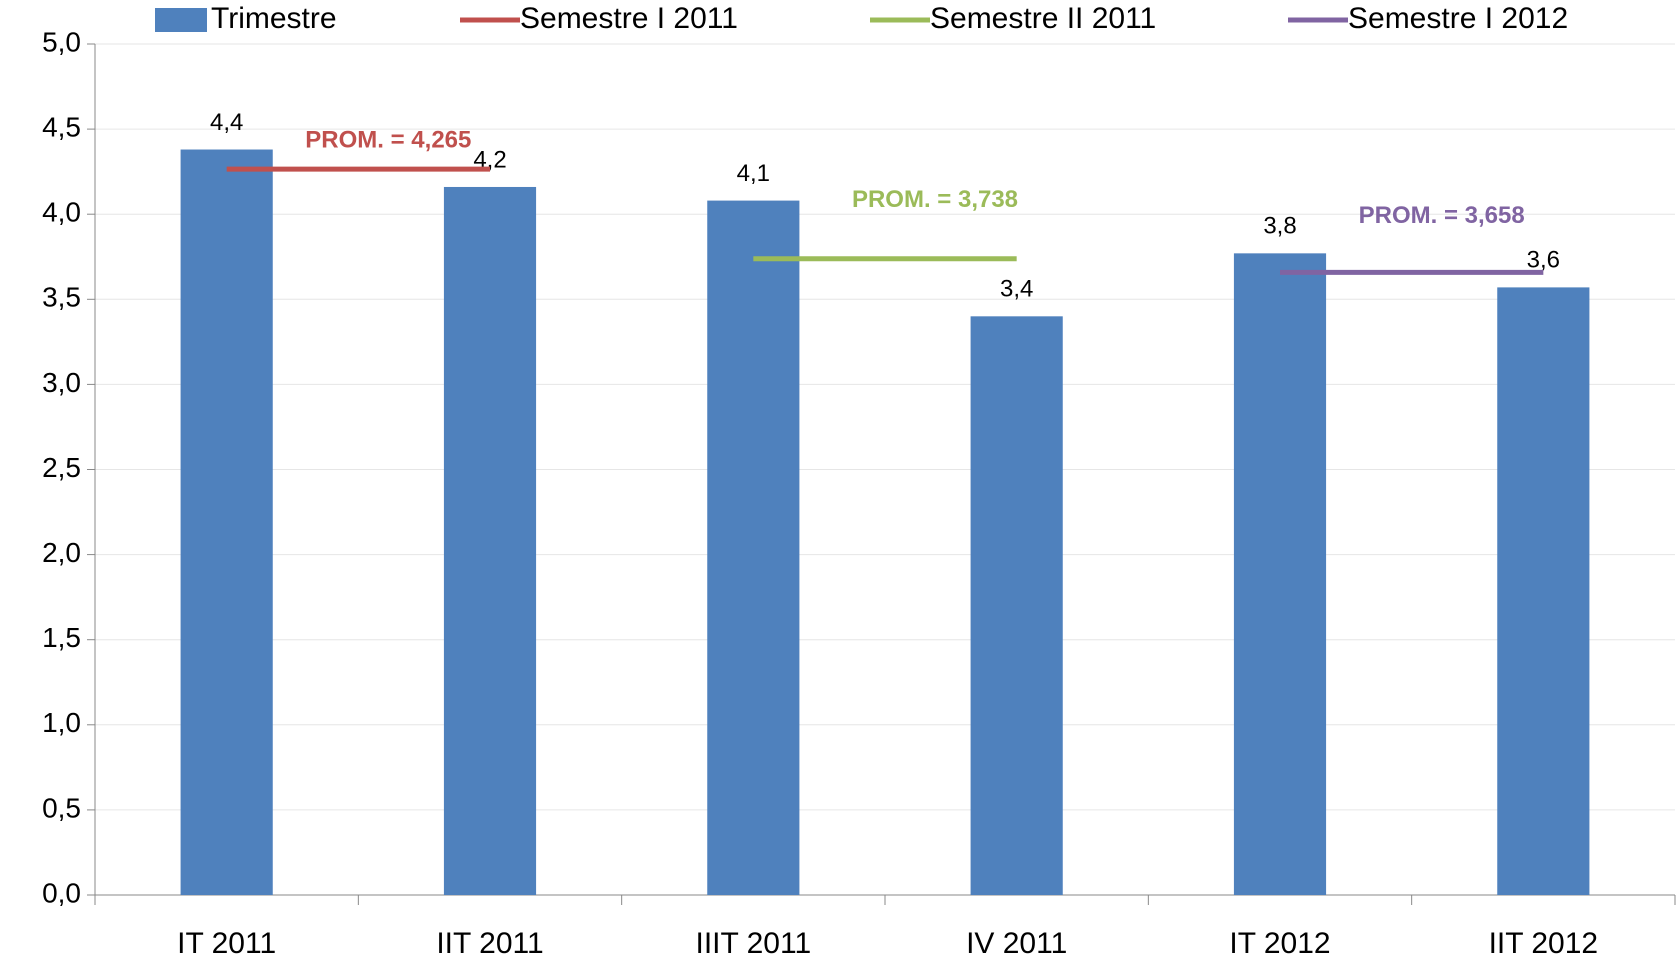 The height and width of the screenshot is (964, 1680). I want to click on data-label: 3,4, so click(1016, 289).